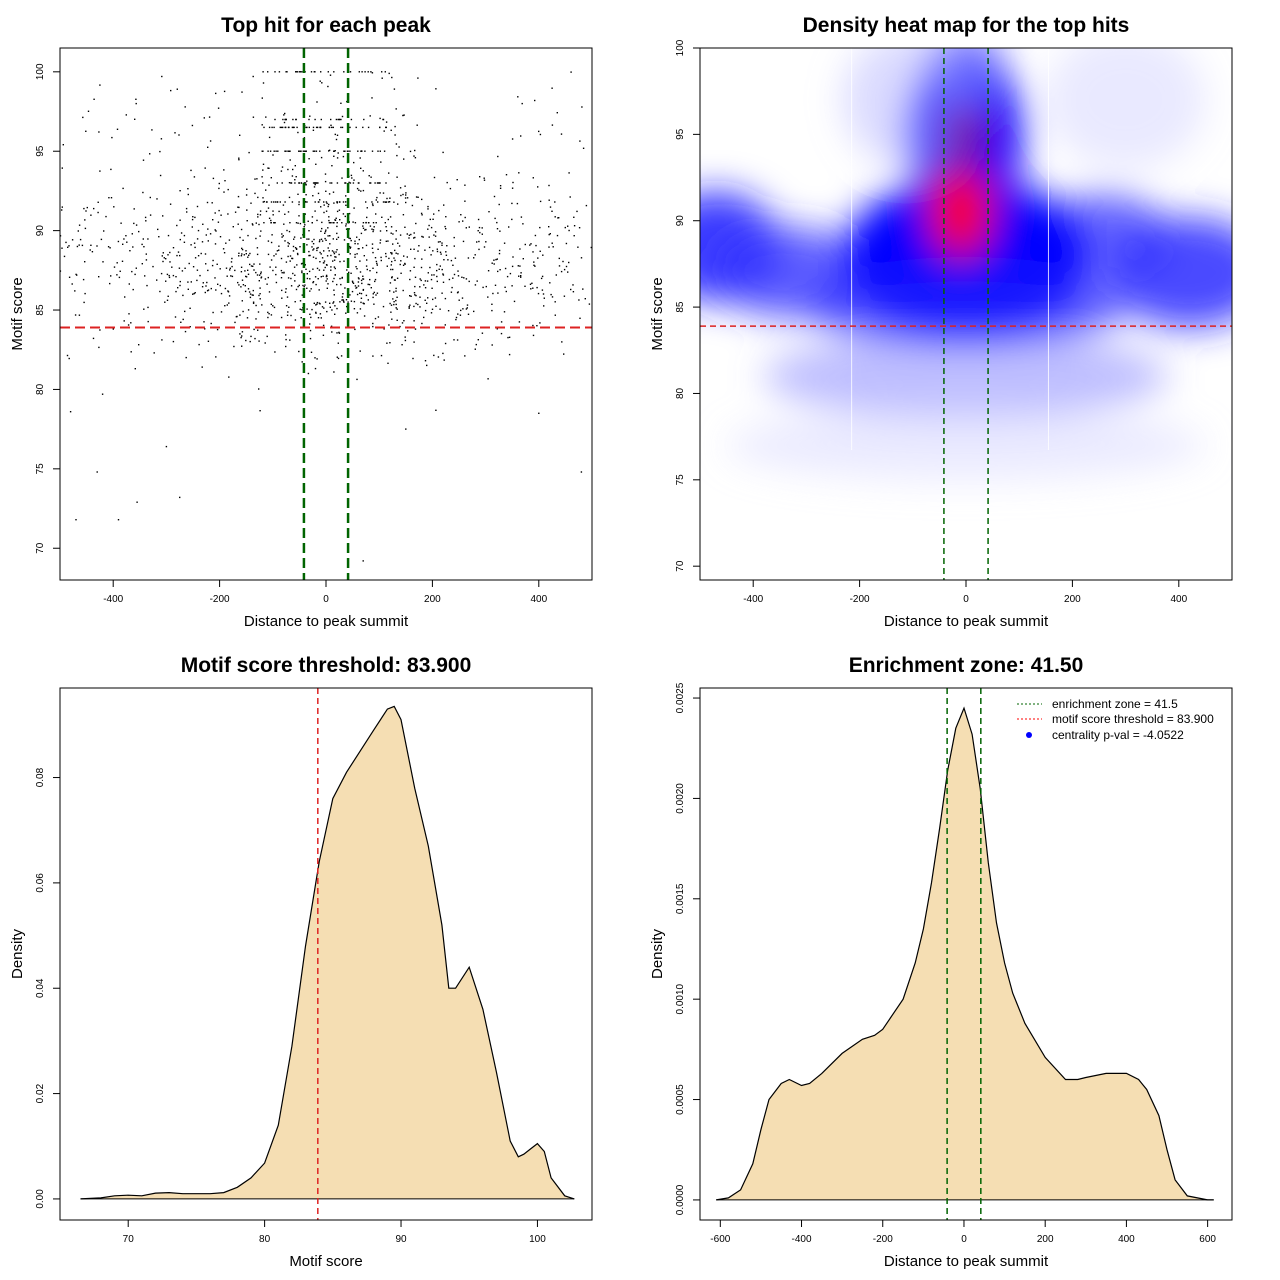 The height and width of the screenshot is (1280, 1280). What do you see at coordinates (1126, 1239) in the screenshot?
I see `x-tick-label: 400` at bounding box center [1126, 1239].